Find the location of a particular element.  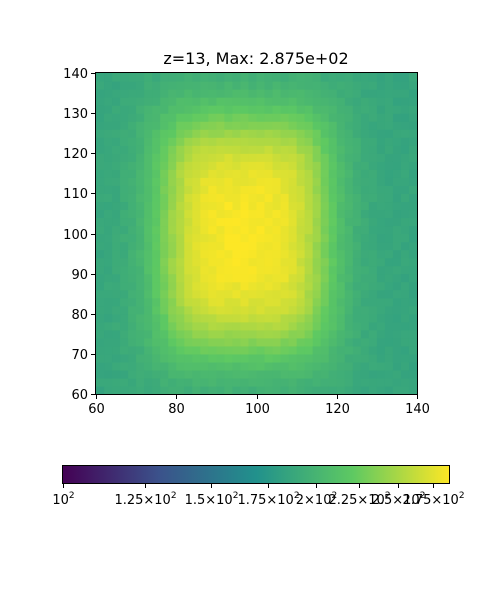

y-tick-label: 130 is located at coordinates (75, 114).